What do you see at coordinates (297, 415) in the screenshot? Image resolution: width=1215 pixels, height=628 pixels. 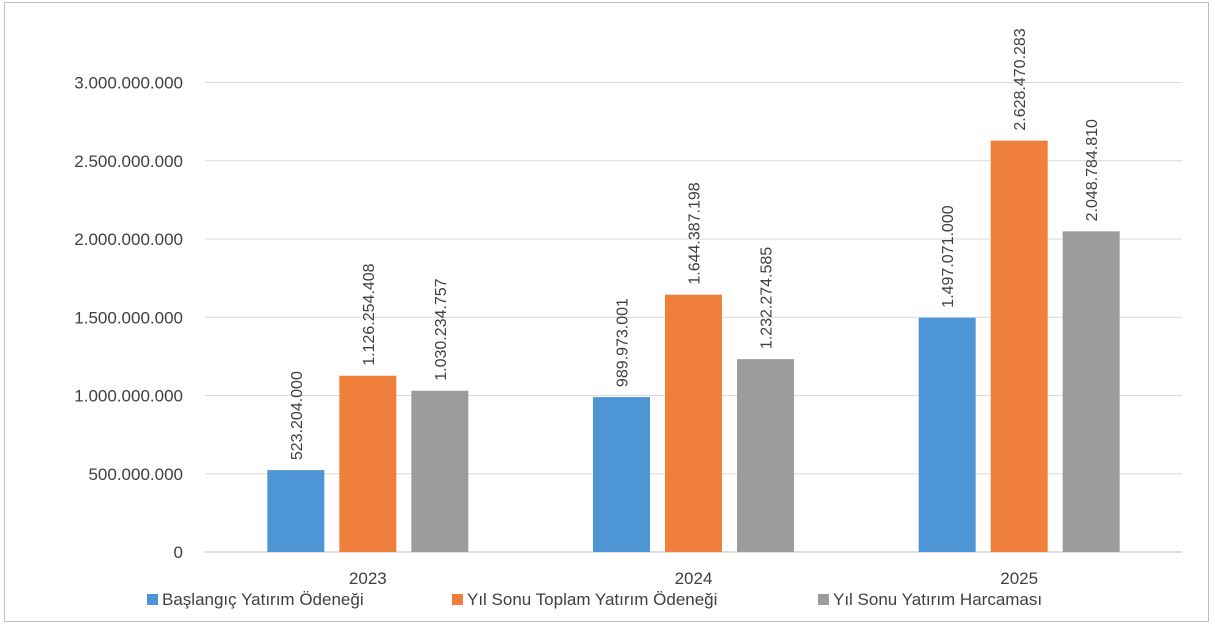 I see `data-label: 523.204.000` at bounding box center [297, 415].